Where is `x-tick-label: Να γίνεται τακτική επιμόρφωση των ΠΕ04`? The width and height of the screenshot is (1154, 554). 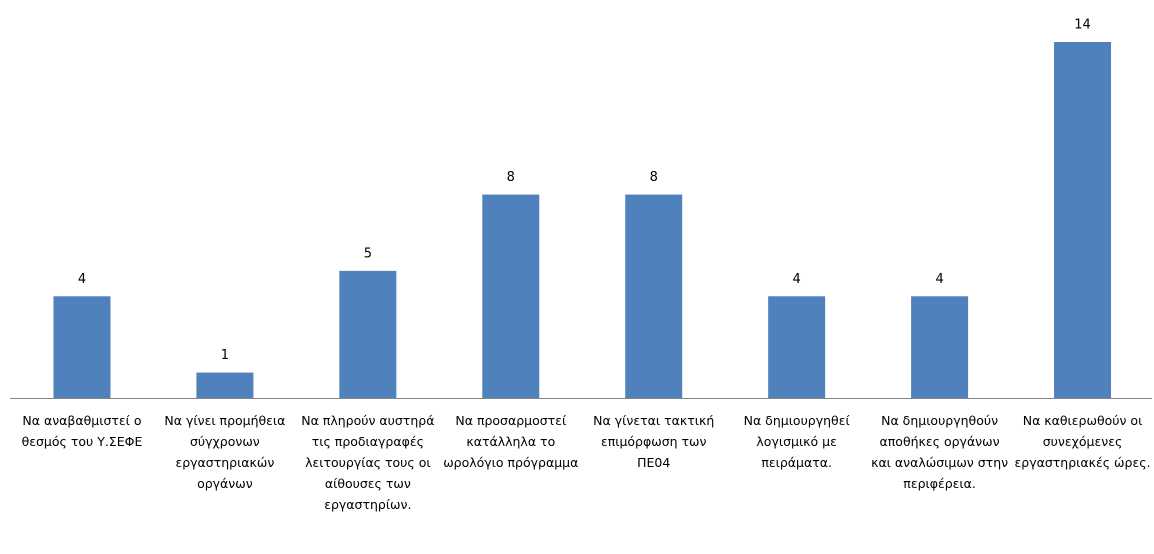
x-tick-label: Να γίνεται τακτική επιμόρφωση των ΠΕ04 is located at coordinates (654, 441).